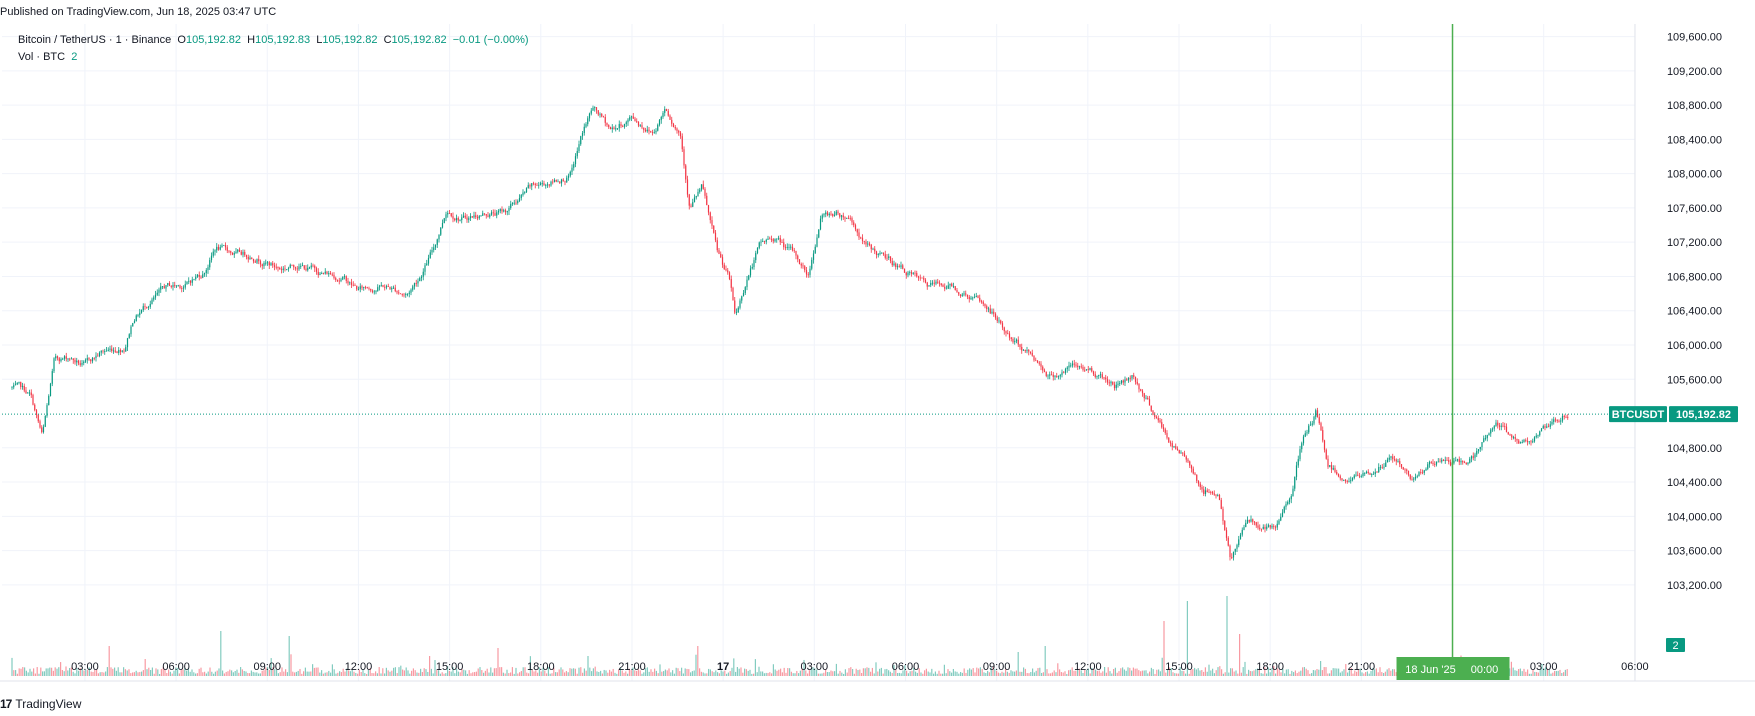 This screenshot has height=716, width=1755. Describe the element at coordinates (359, 667) in the screenshot. I see `time-tick-label: 12:00` at that location.